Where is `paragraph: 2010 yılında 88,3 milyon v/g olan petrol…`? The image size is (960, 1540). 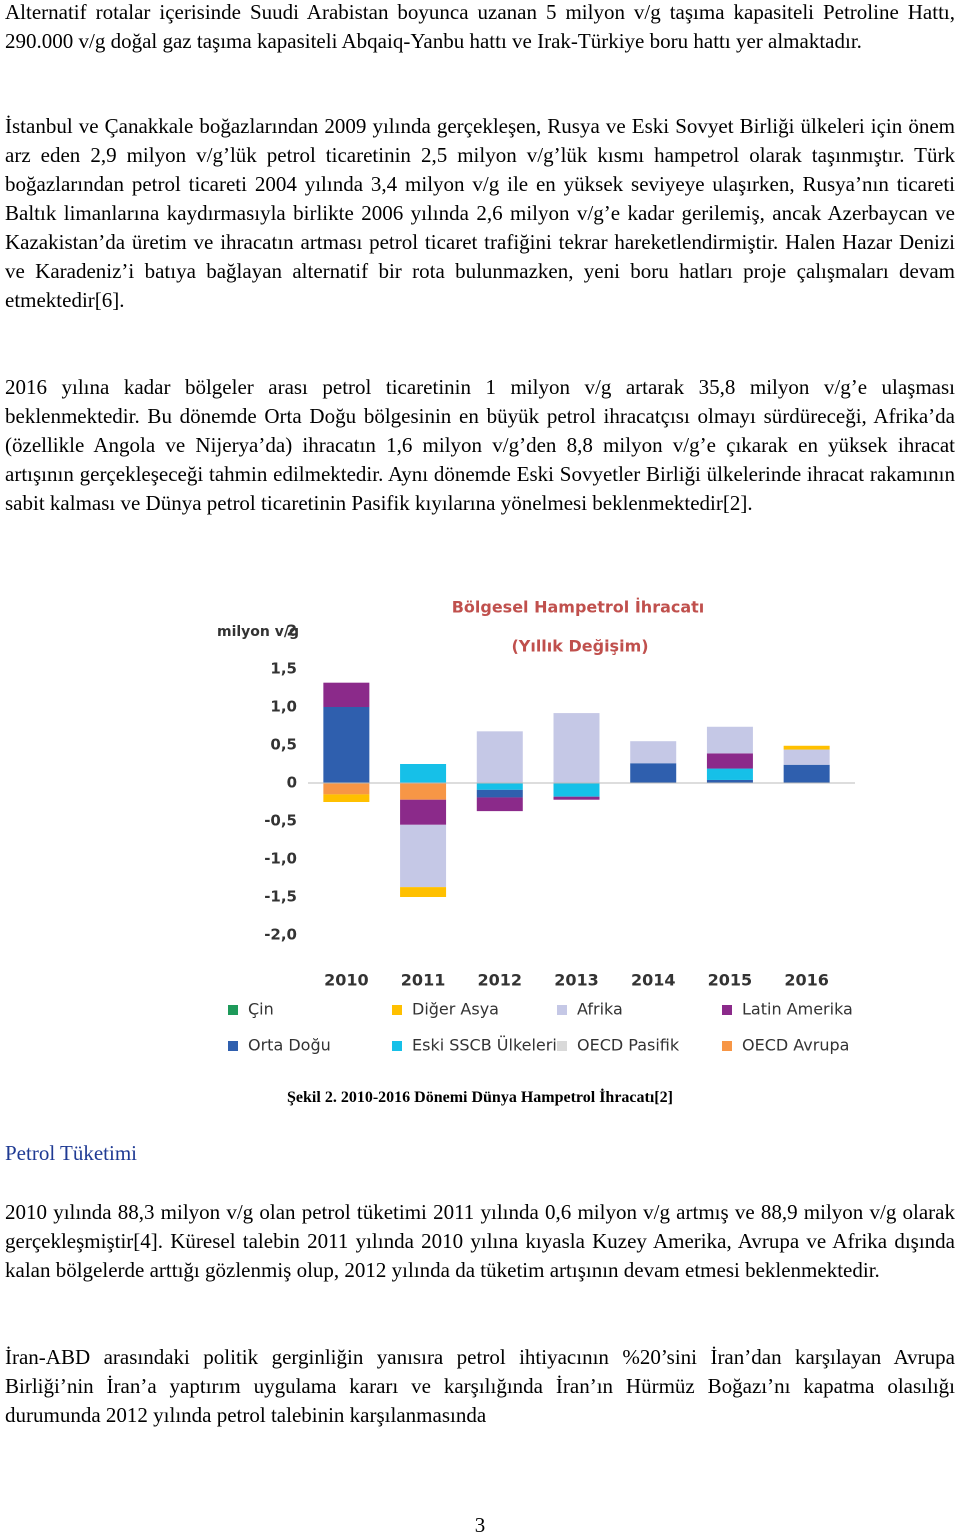
paragraph: 2010 yılında 88,3 milyon v/g olan petrol… is located at coordinates (480, 1241).